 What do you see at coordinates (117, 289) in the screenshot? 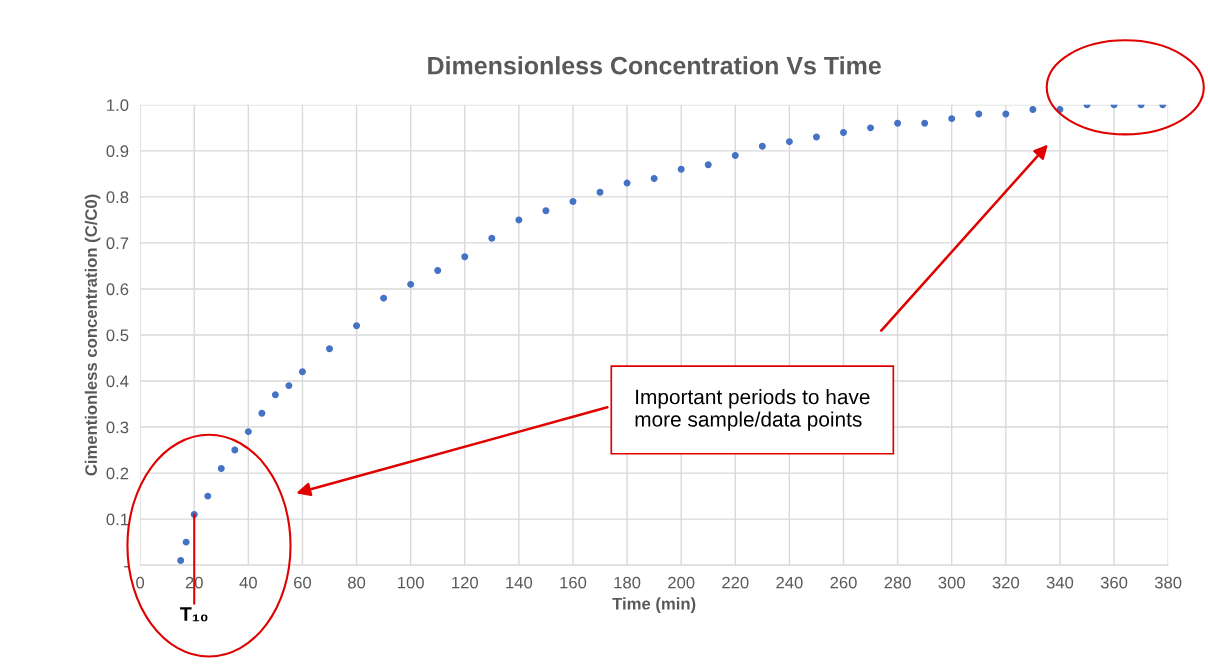
I see `y-tick-label: 0.6` at bounding box center [117, 289].